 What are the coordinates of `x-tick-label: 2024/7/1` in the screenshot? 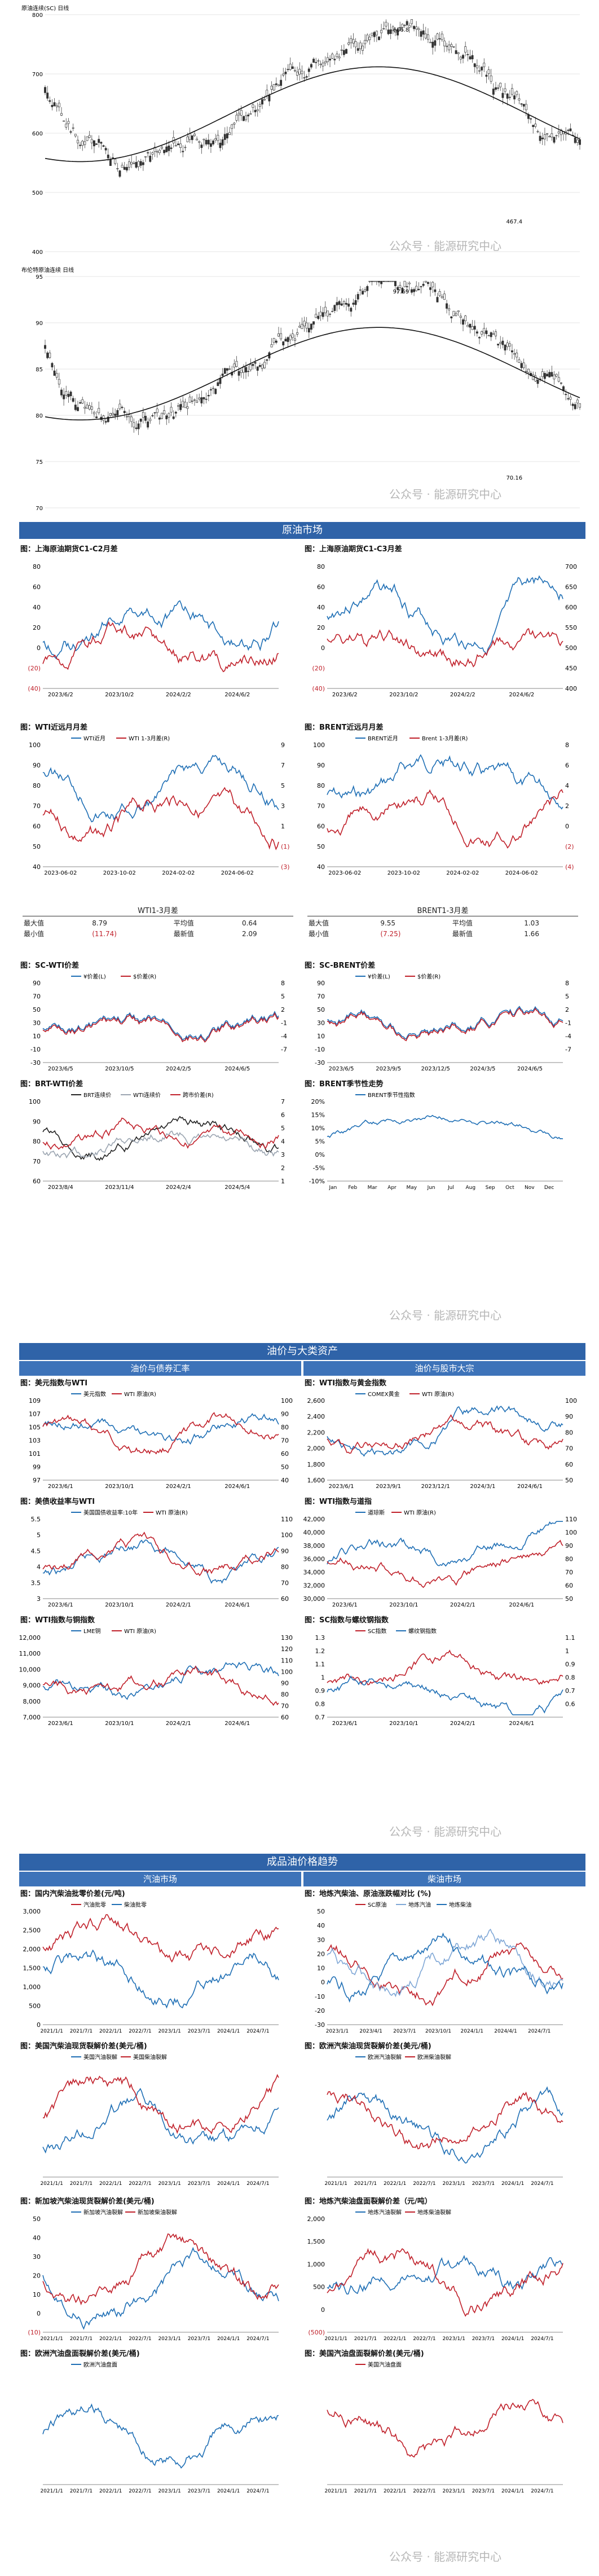 It's located at (539, 2031).